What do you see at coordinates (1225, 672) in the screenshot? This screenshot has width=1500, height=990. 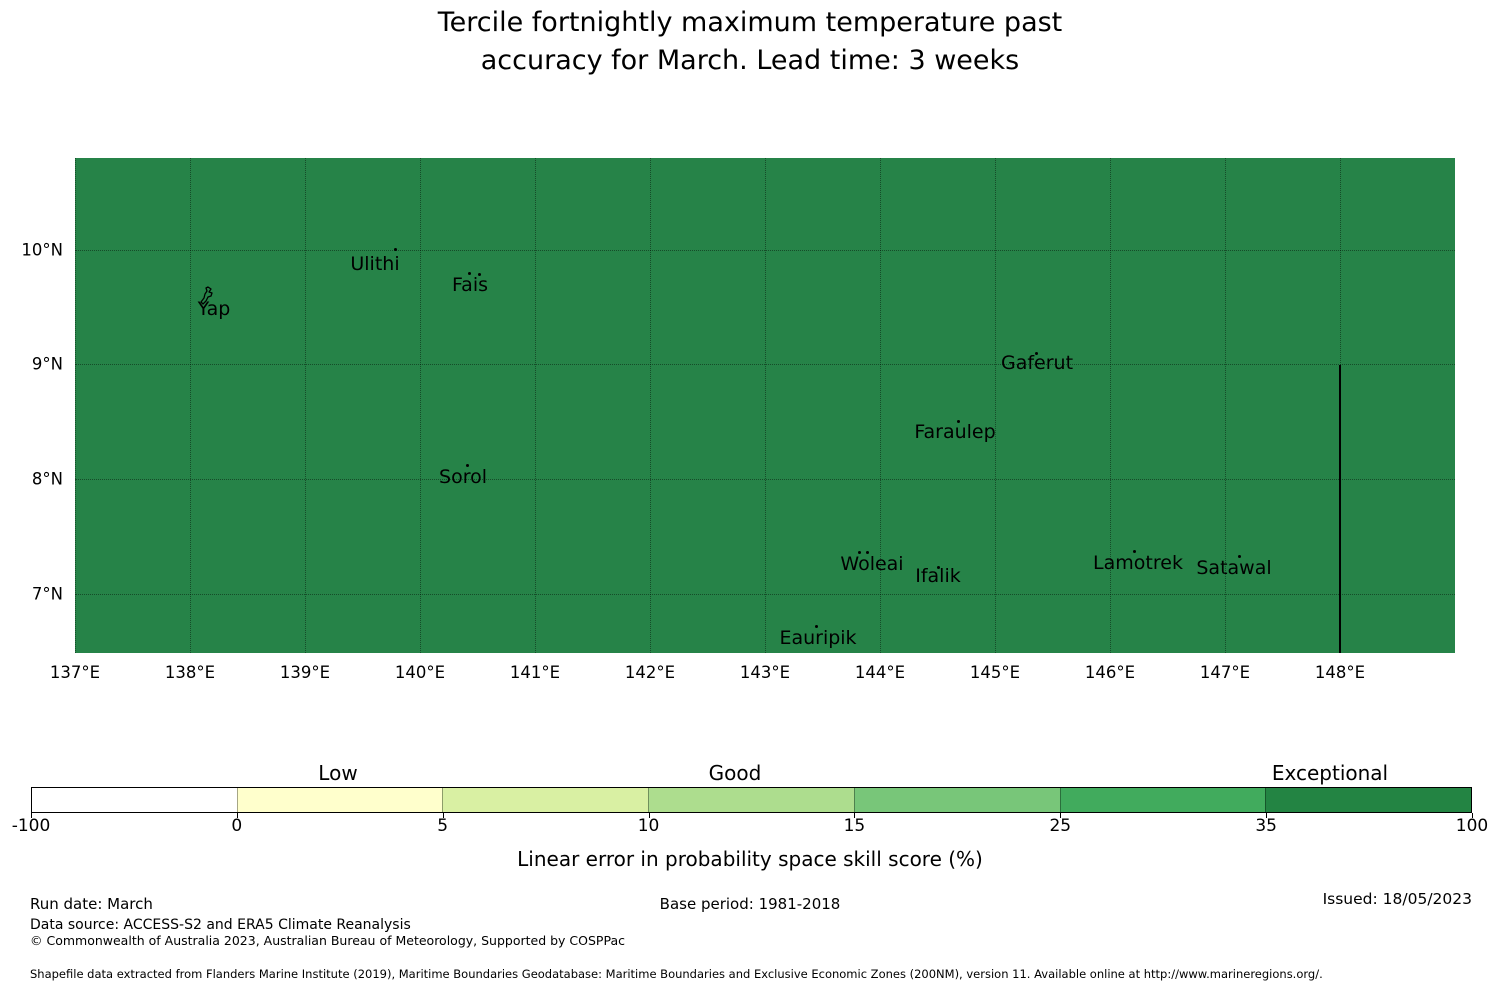 I see `x-axis-tick-label: 147°E` at bounding box center [1225, 672].